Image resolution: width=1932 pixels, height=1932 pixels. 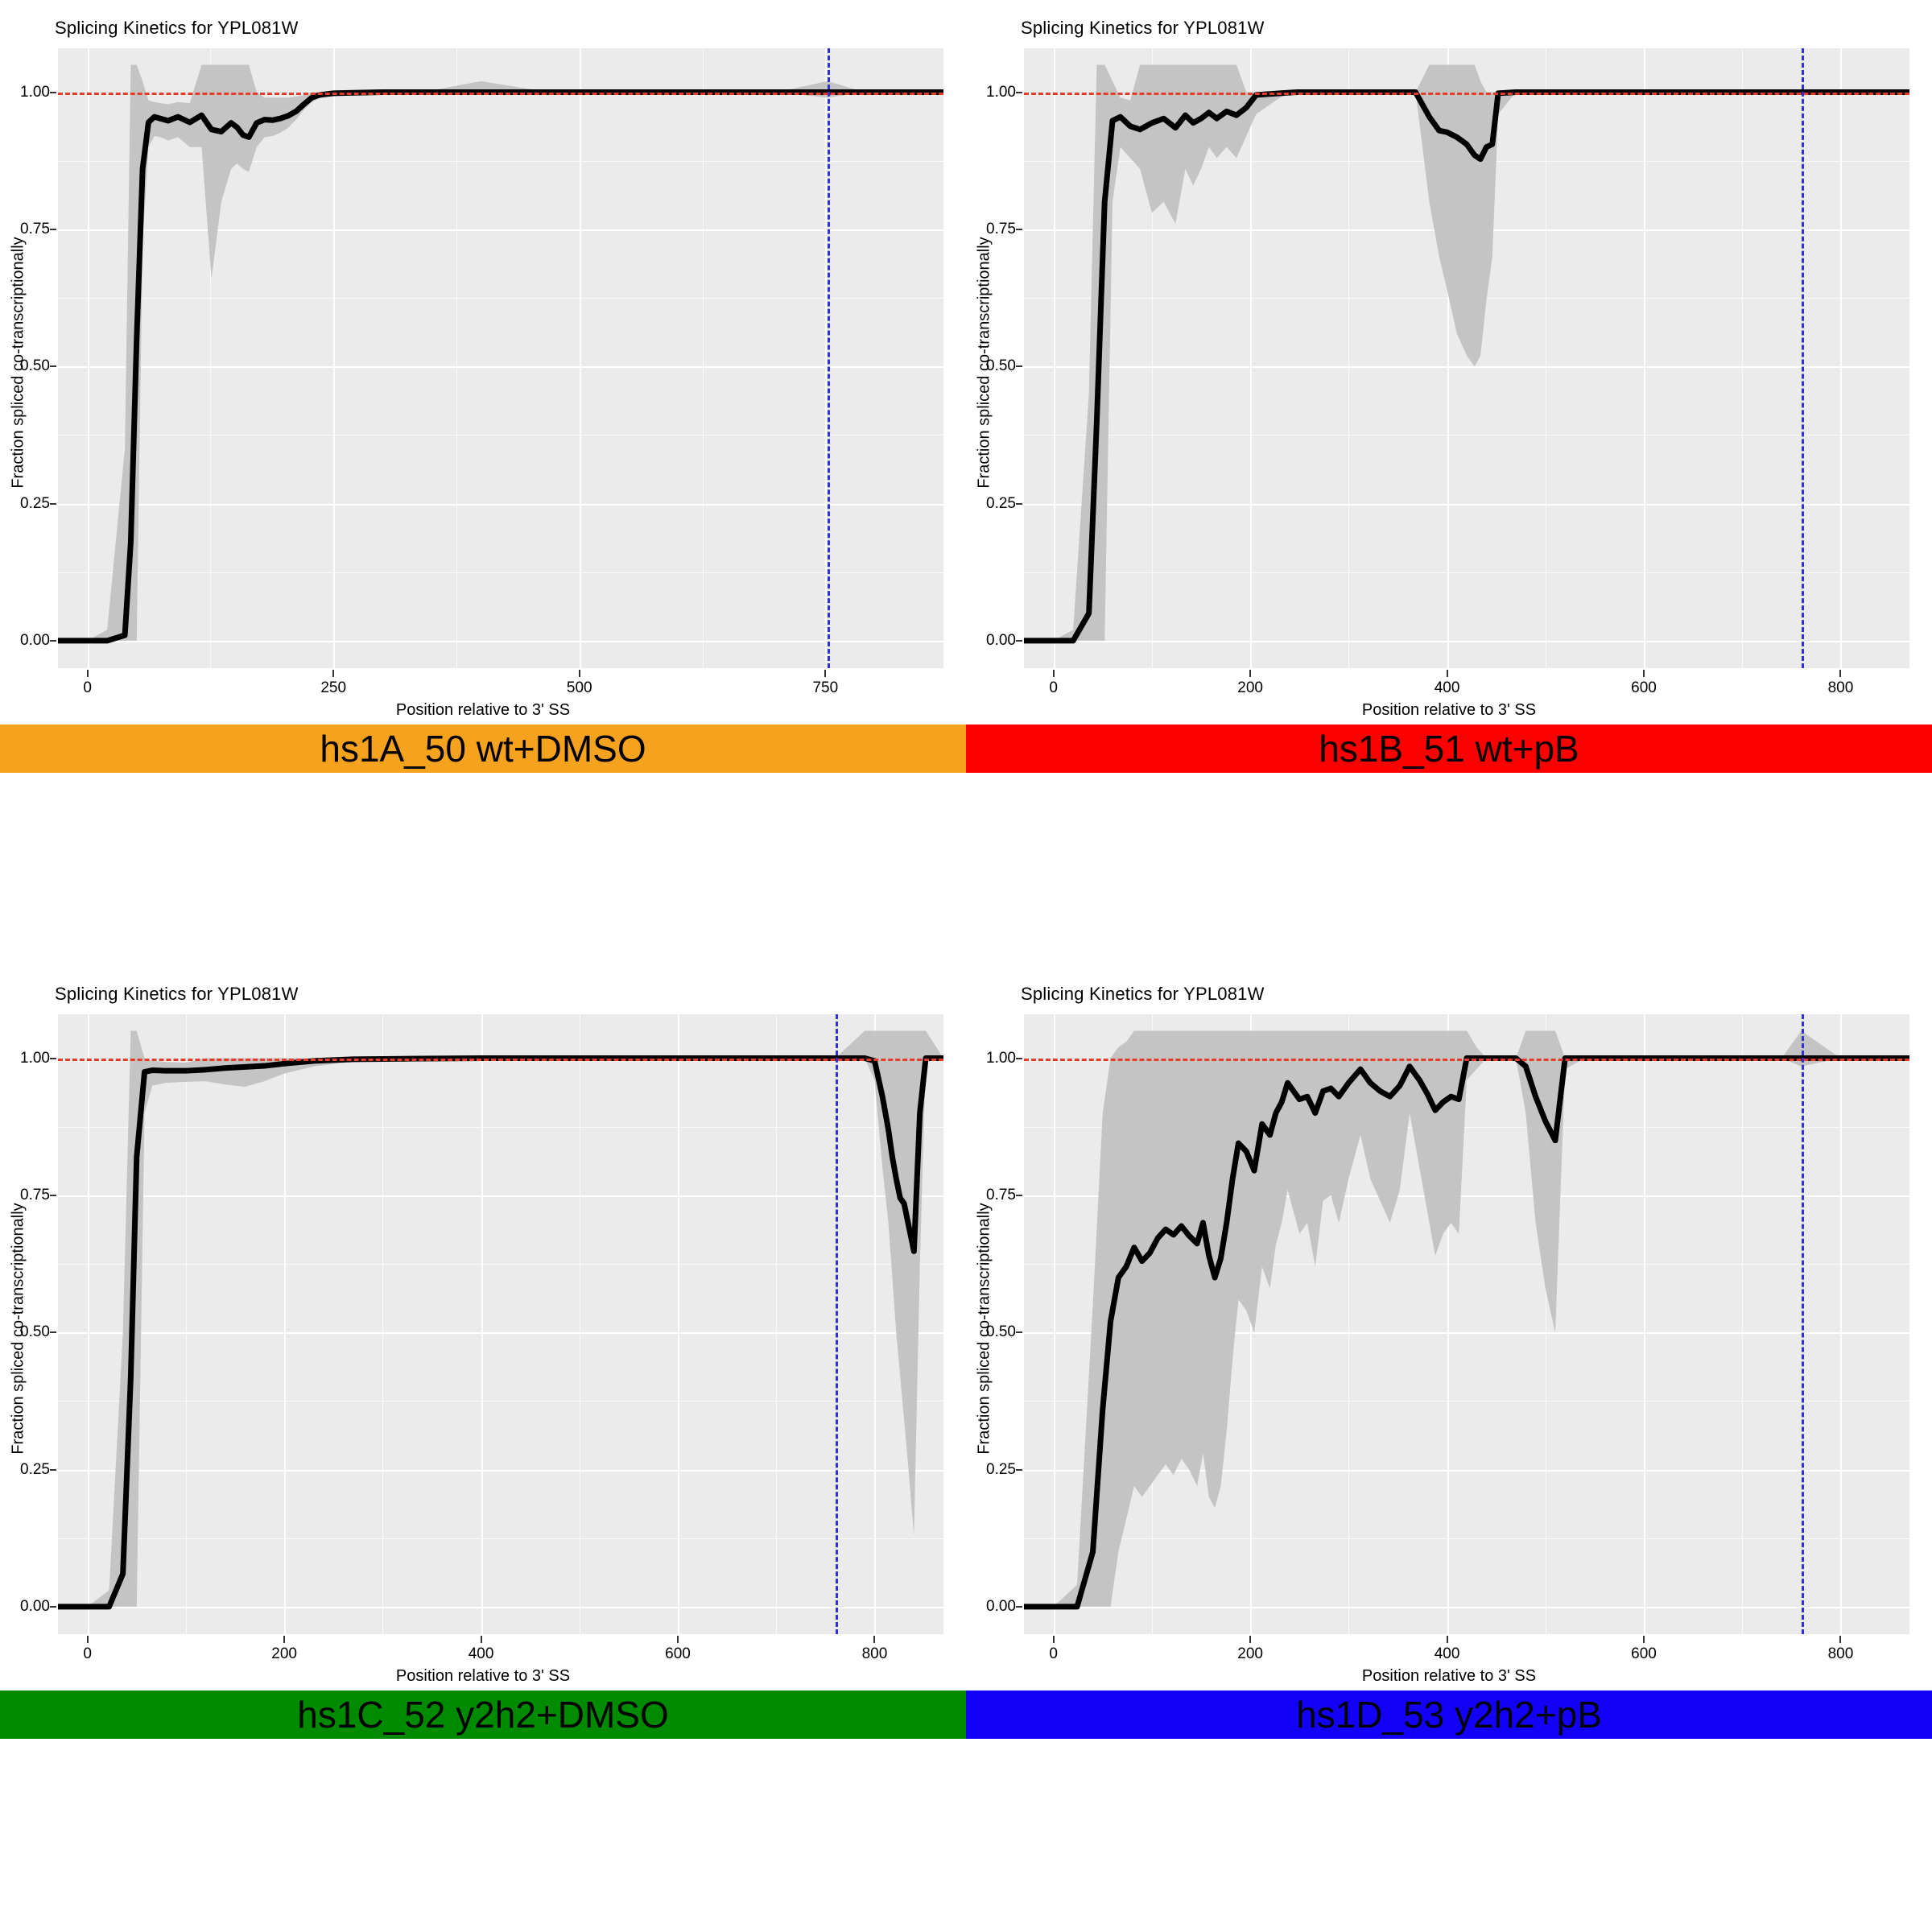 I want to click on bottom-spacer, so click(x=966, y=1811).